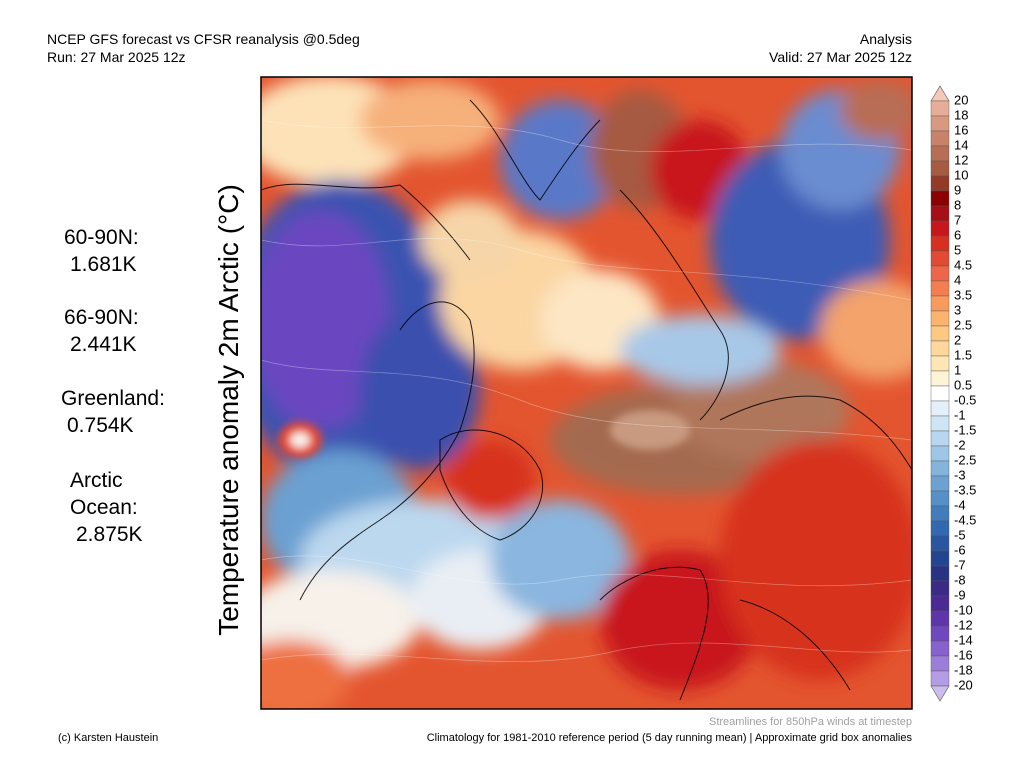 The height and width of the screenshot is (773, 1024). I want to click on colorbar-label: 2.5, so click(963, 324).